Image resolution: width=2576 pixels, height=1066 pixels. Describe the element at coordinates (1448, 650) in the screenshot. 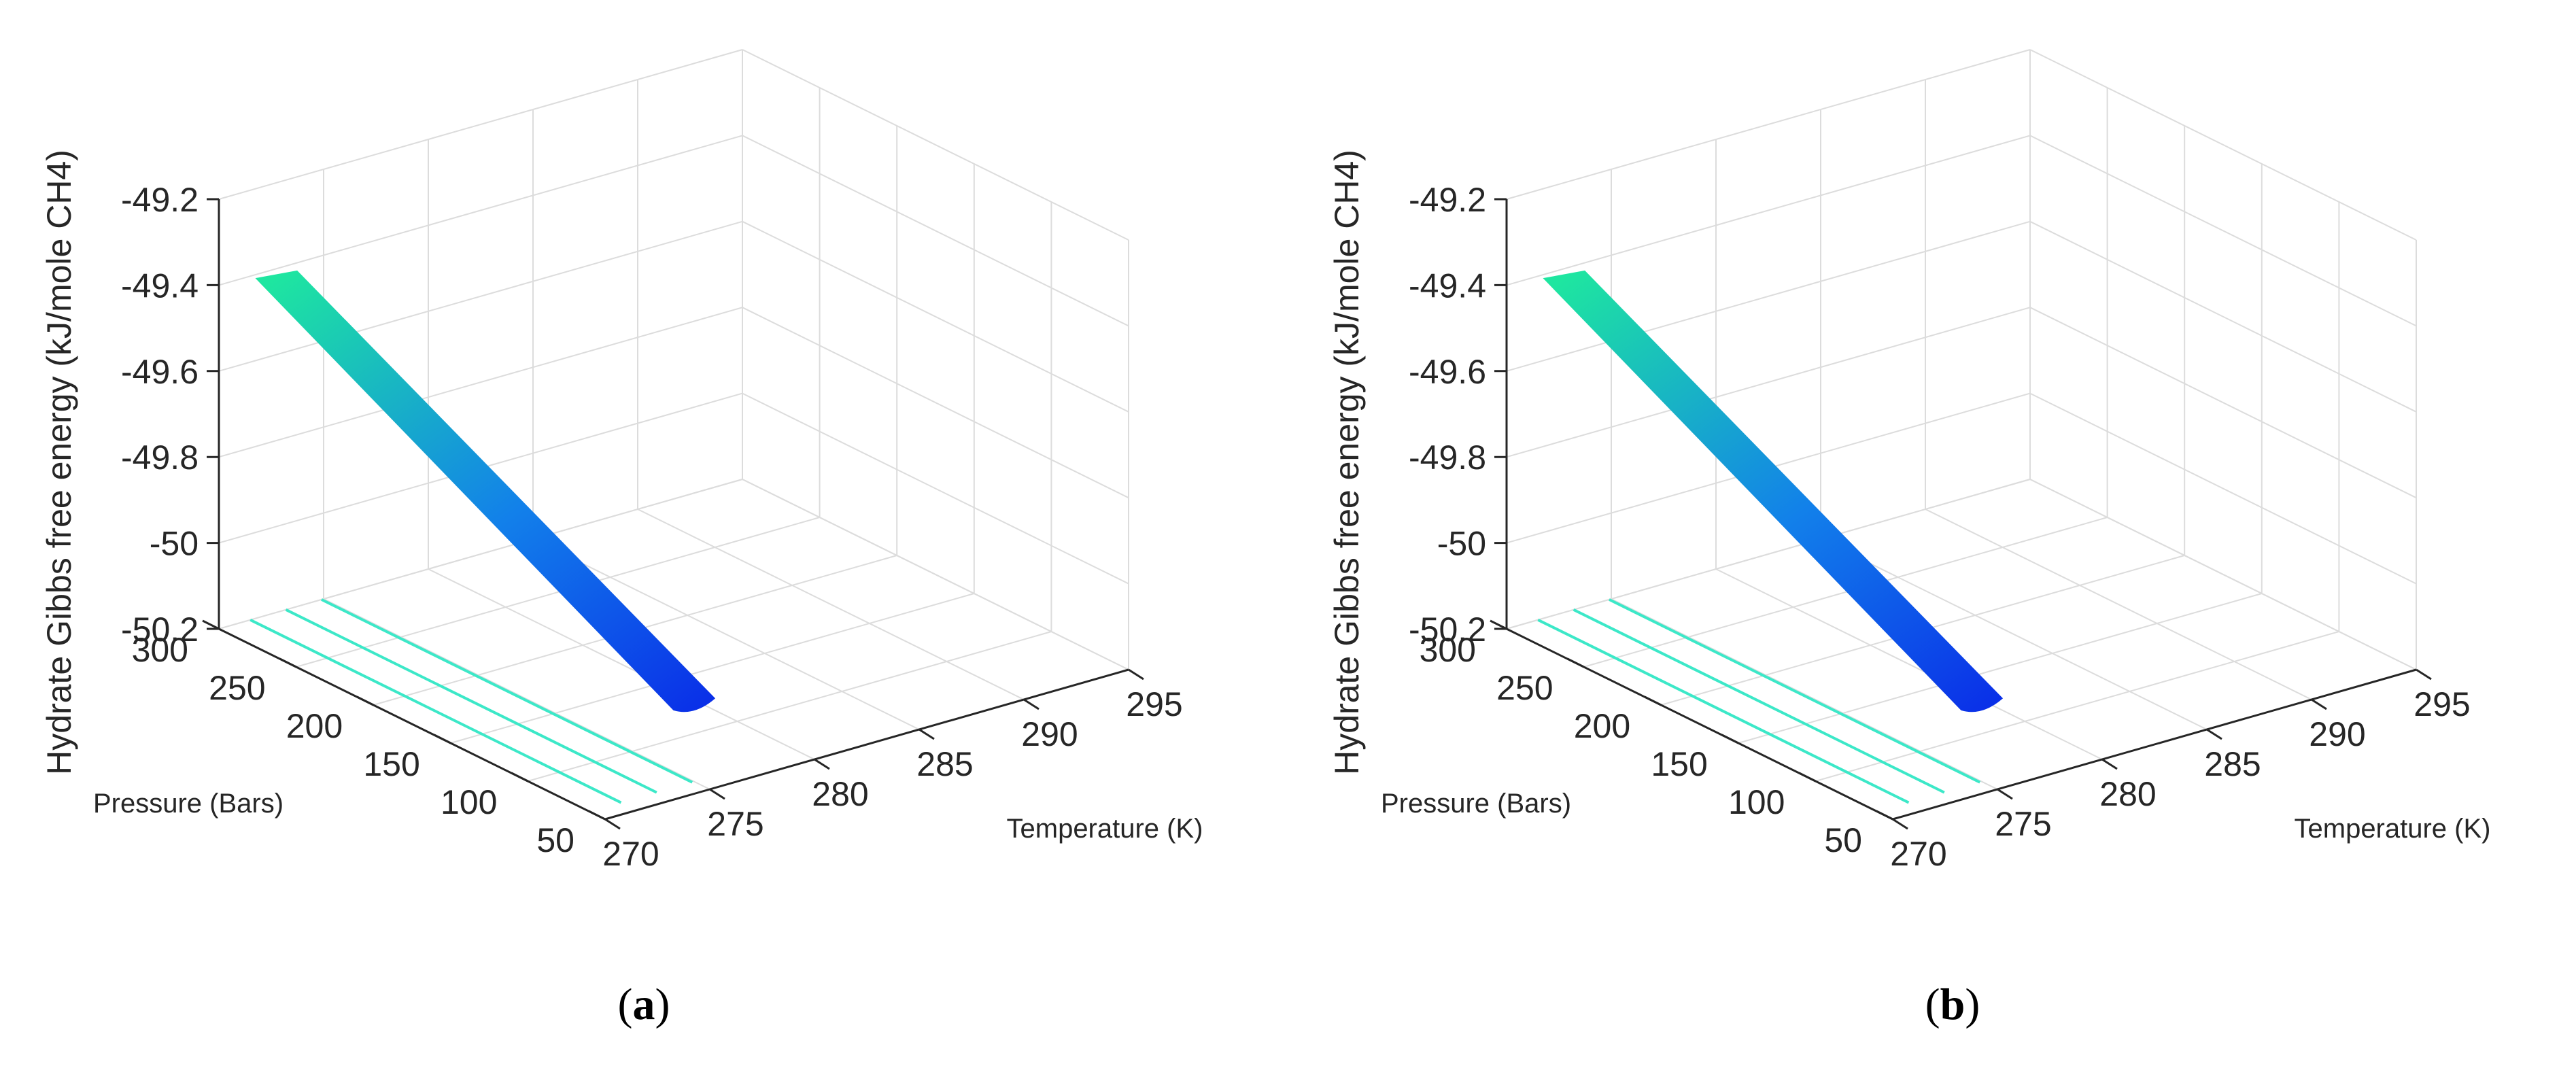

I see `y-tick-label: 300` at that location.